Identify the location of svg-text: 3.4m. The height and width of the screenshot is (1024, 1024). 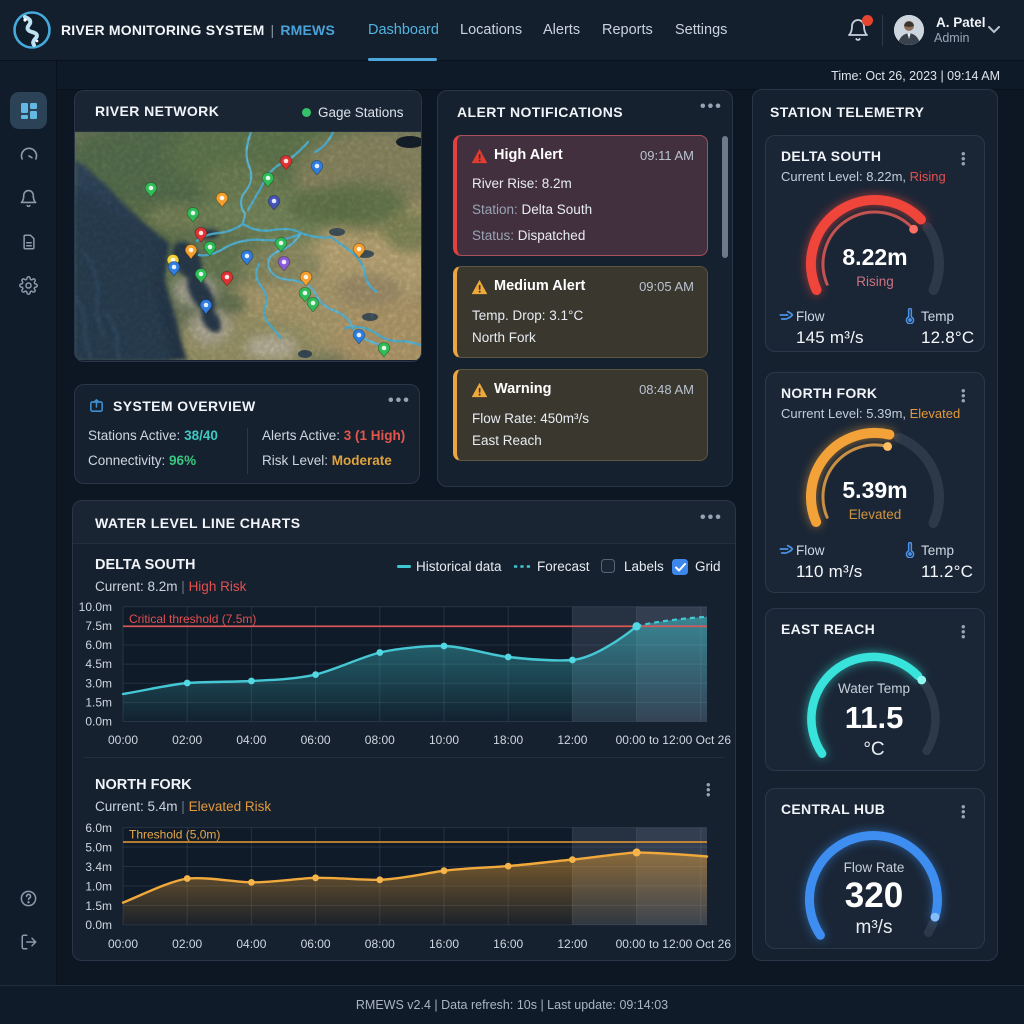
(98, 867).